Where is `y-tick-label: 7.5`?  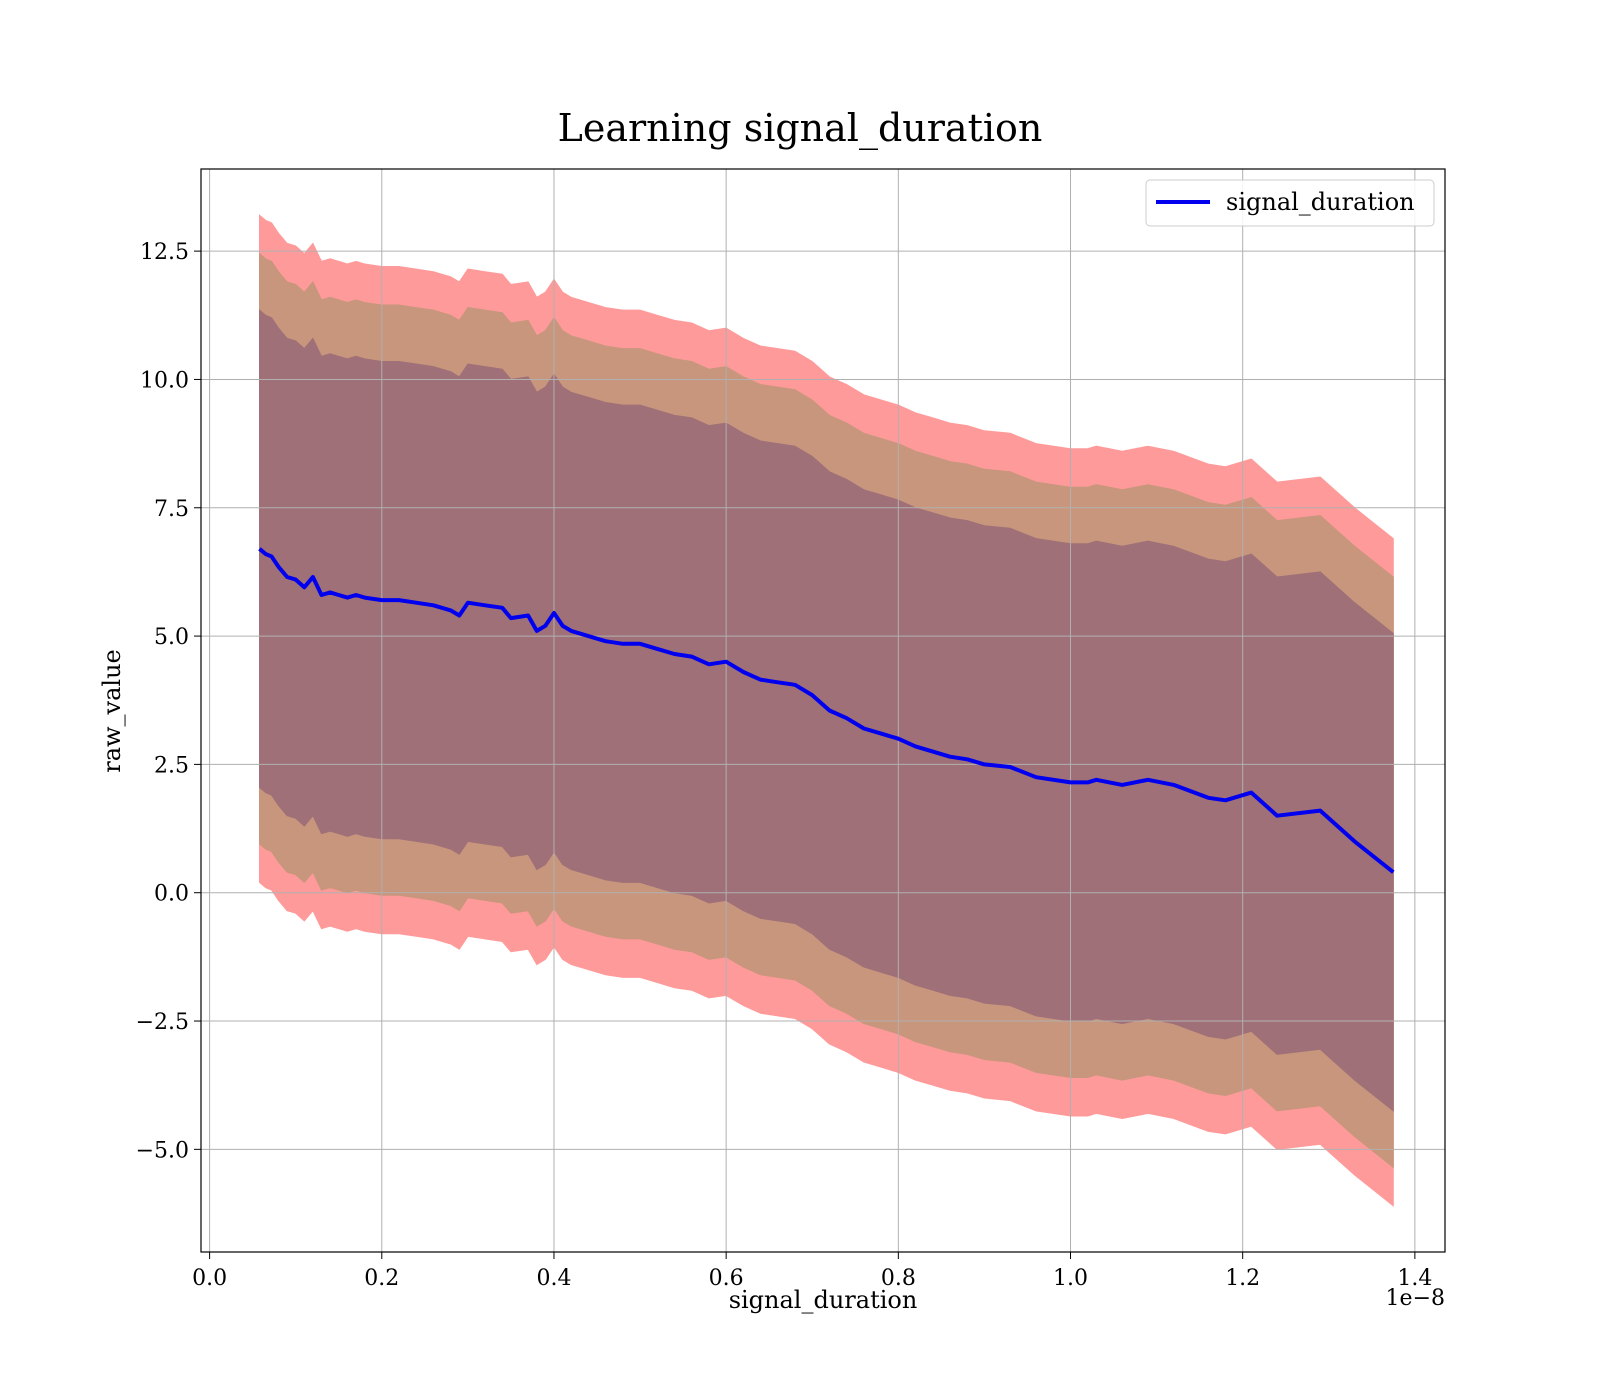
y-tick-label: 7.5 is located at coordinates (171, 509).